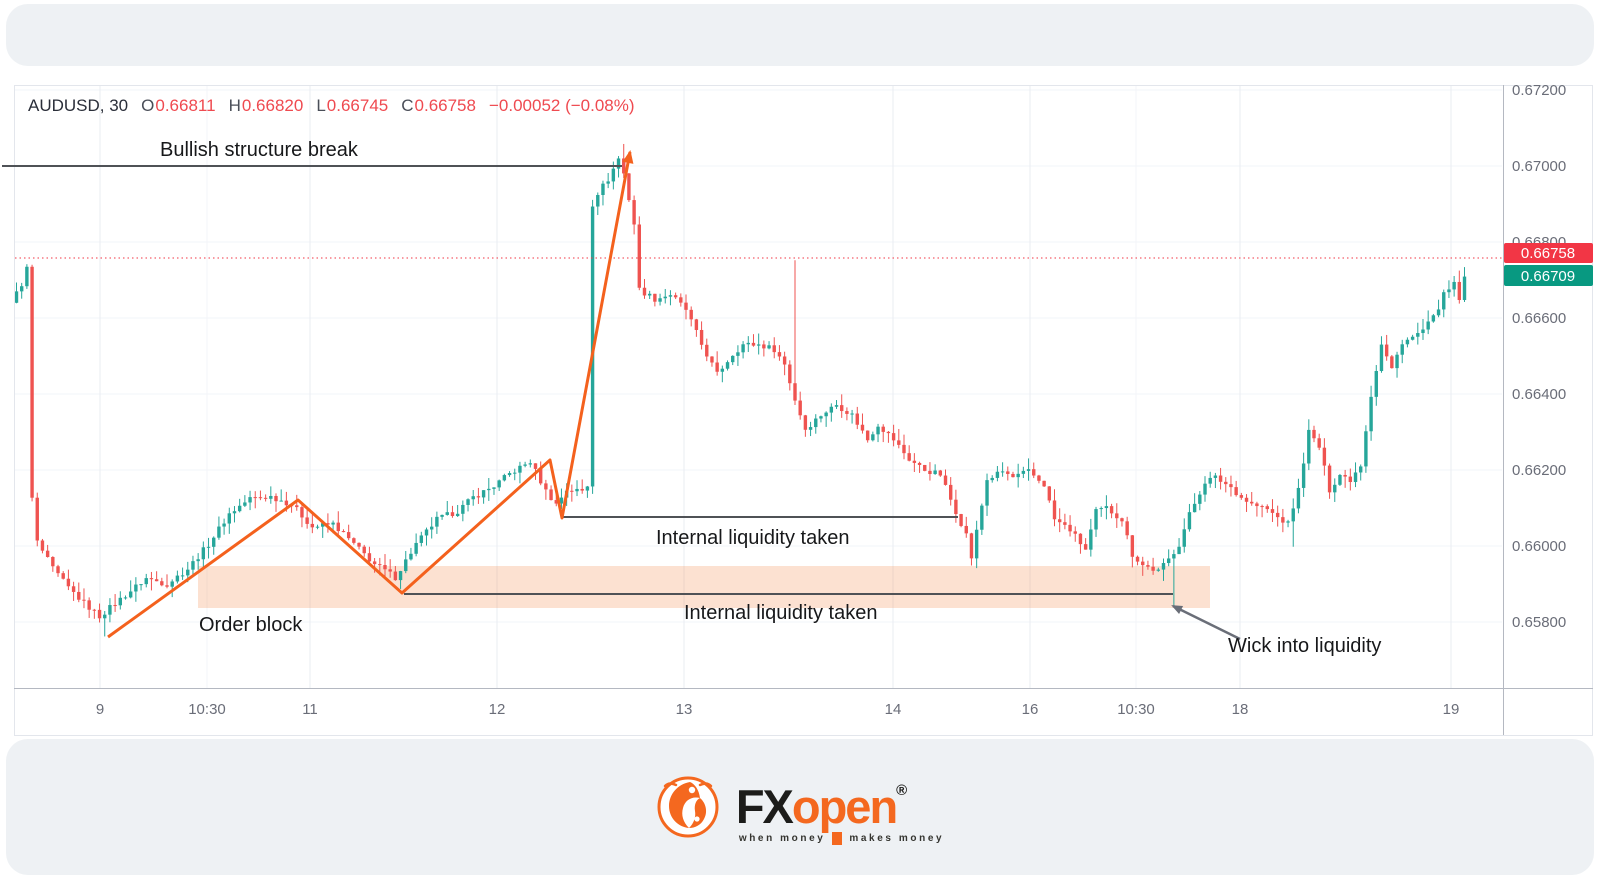  Describe the element at coordinates (1539, 622) in the screenshot. I see `price-axis-label: 0.65800` at that location.